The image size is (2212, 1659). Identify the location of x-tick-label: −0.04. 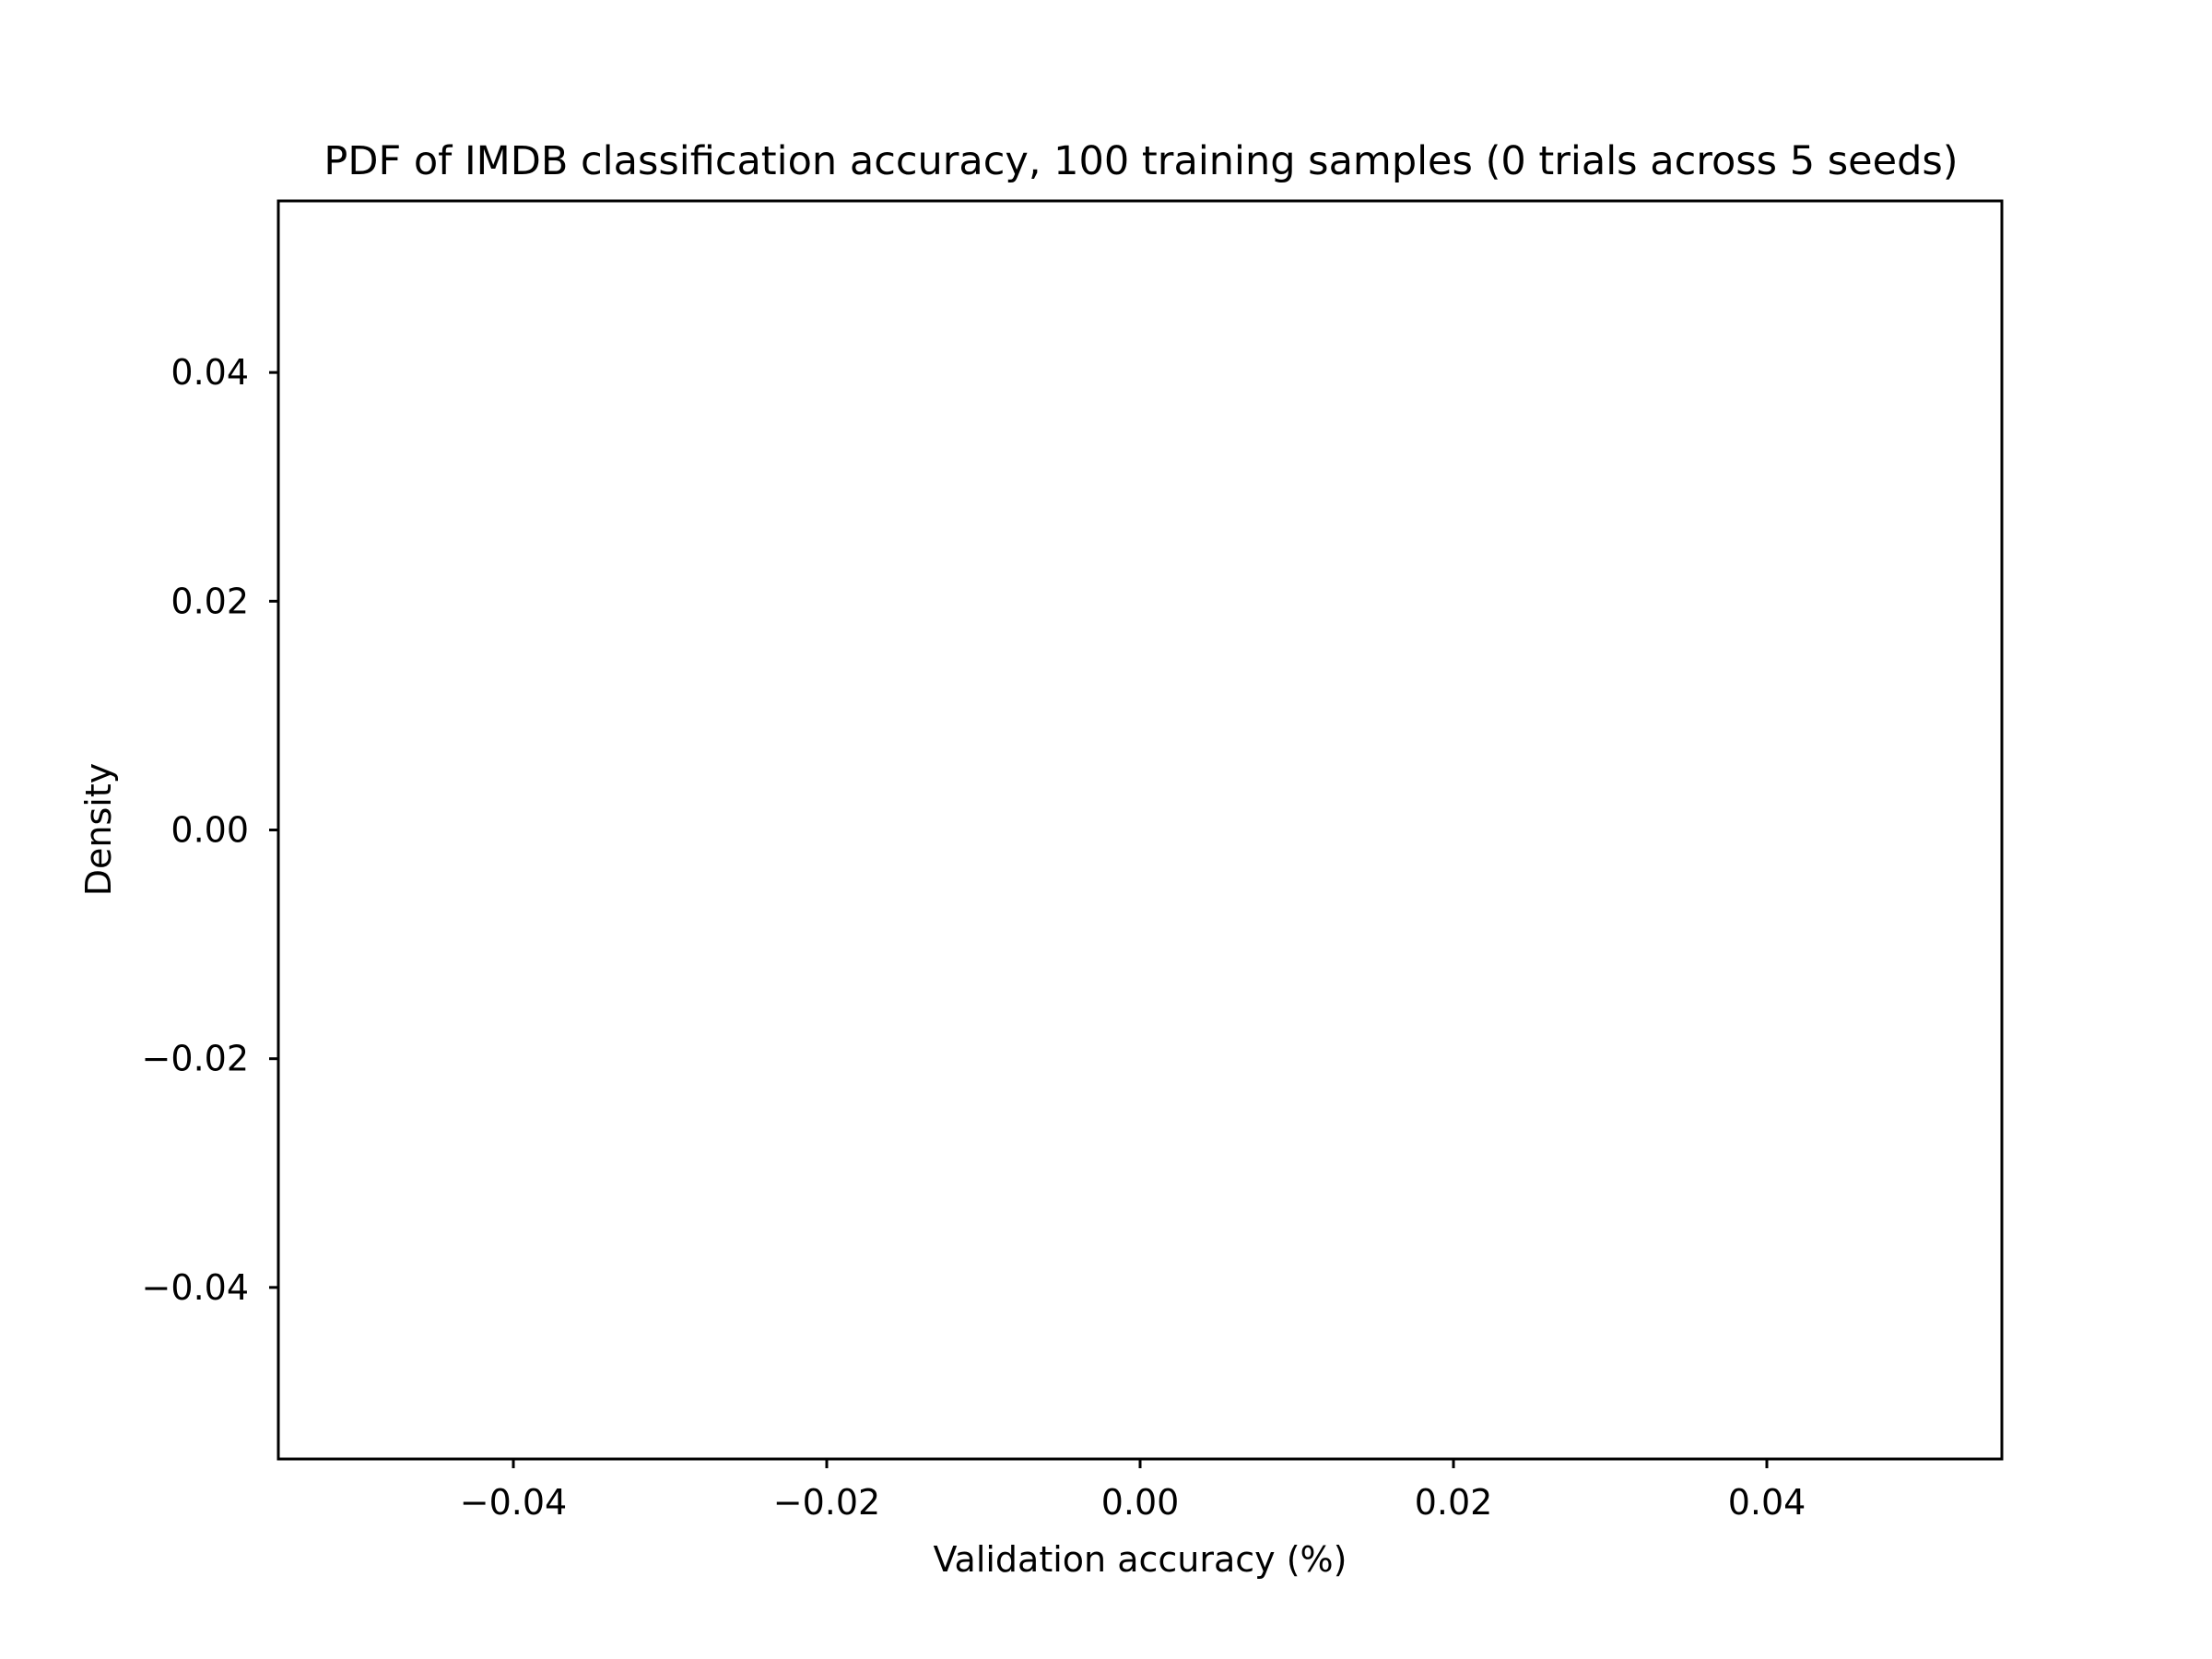
(513, 1502).